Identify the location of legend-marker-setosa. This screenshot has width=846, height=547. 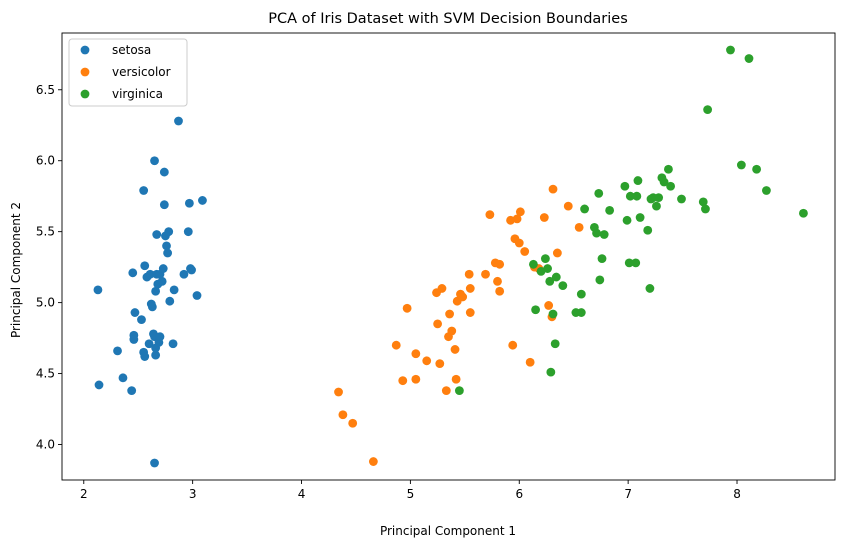
(85, 50).